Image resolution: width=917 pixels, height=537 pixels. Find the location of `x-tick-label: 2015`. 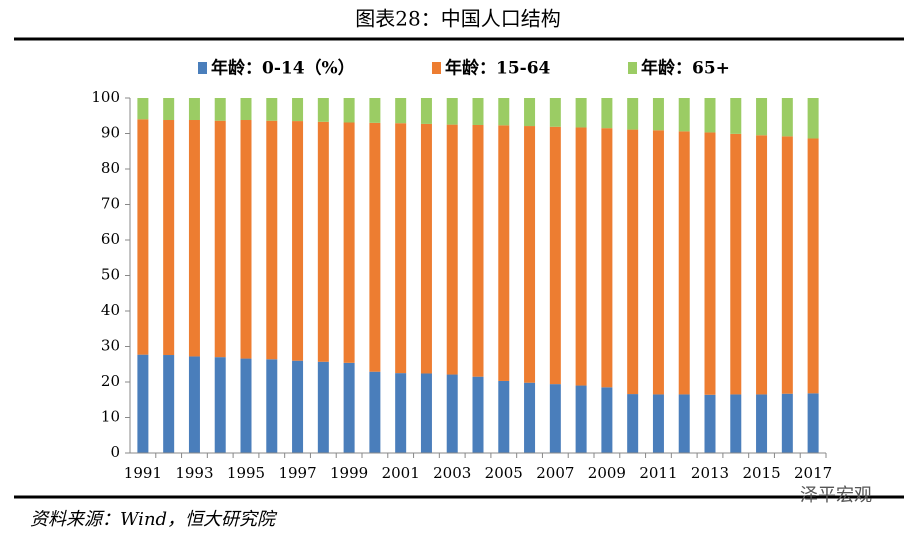

x-tick-label: 2015 is located at coordinates (761, 473).